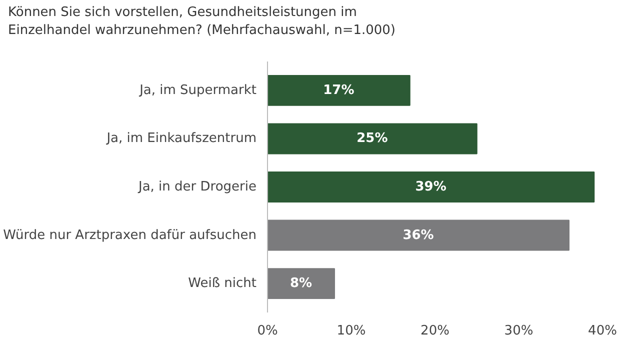 This screenshot has width=630, height=340. What do you see at coordinates (197, 90) in the screenshot?
I see `y-tick-label: Ja, im Supermarkt` at bounding box center [197, 90].